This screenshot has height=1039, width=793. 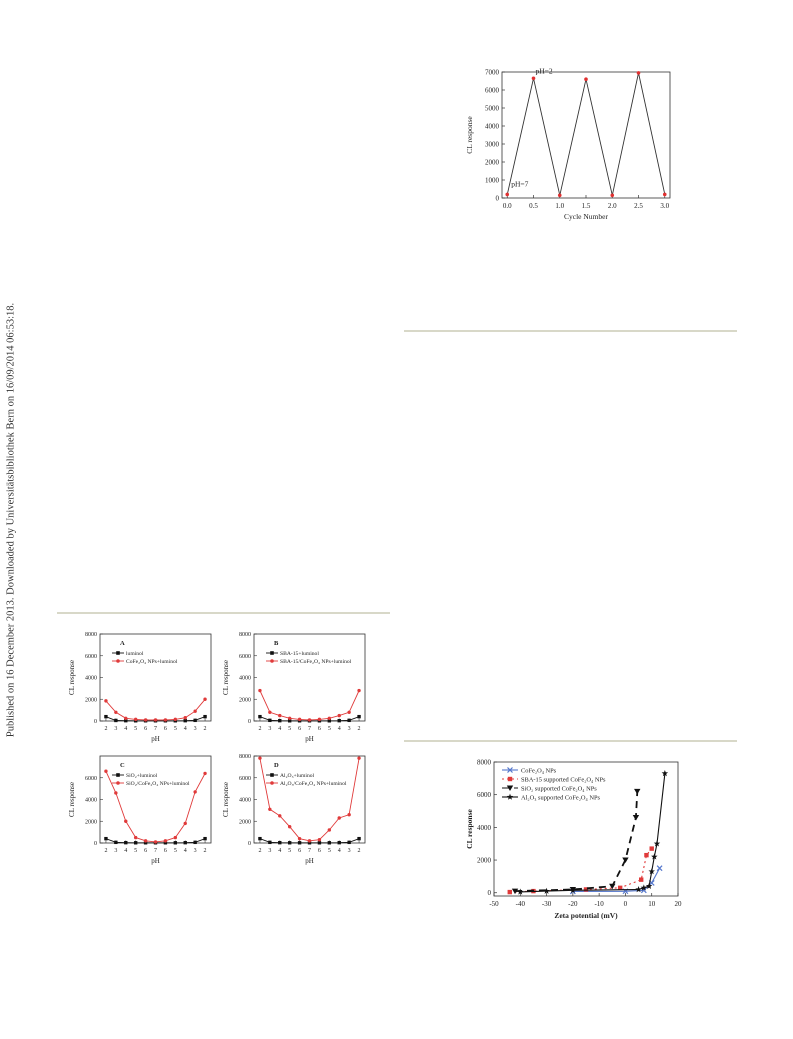 What do you see at coordinates (276, 643) in the screenshot?
I see `panel-label: B` at bounding box center [276, 643].